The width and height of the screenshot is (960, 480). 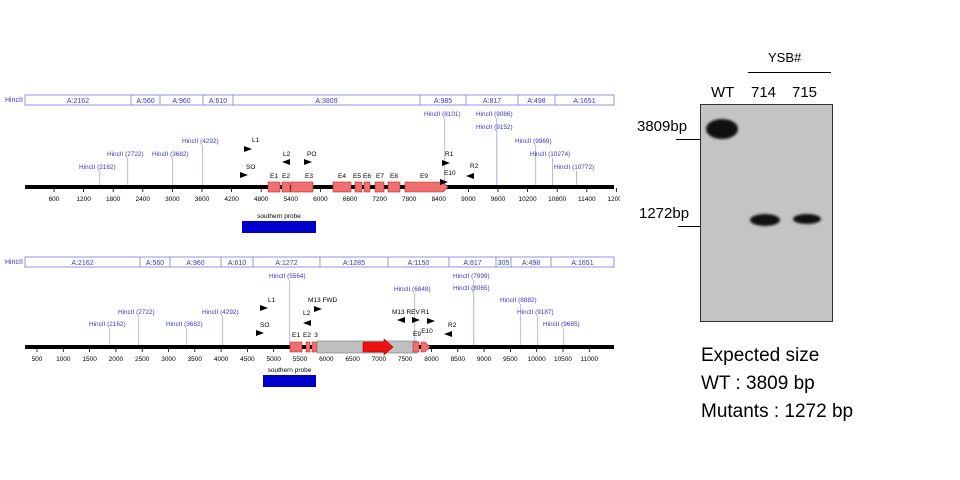 I want to click on axis-tick-label: 7800, so click(x=409, y=199).